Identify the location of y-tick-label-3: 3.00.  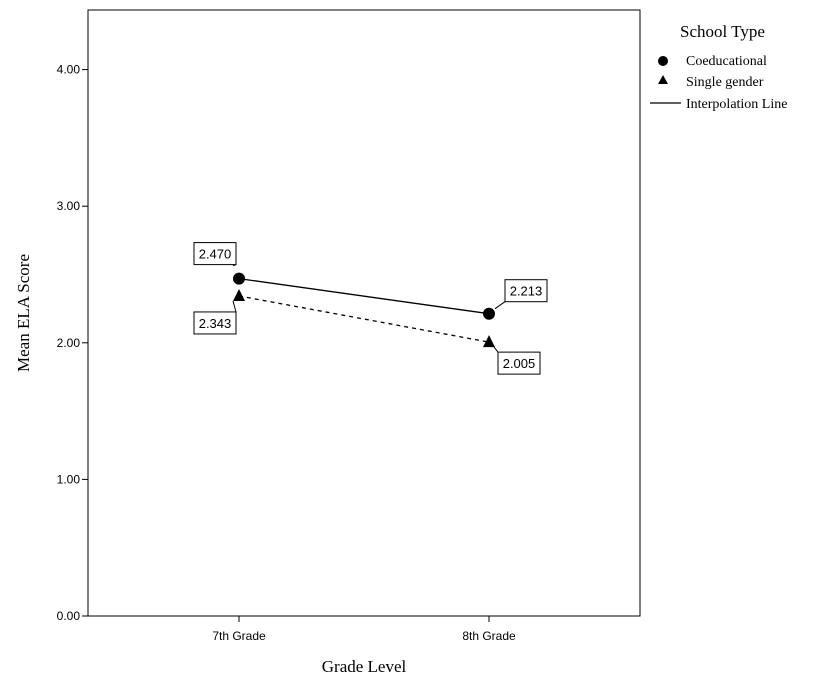
(69, 206).